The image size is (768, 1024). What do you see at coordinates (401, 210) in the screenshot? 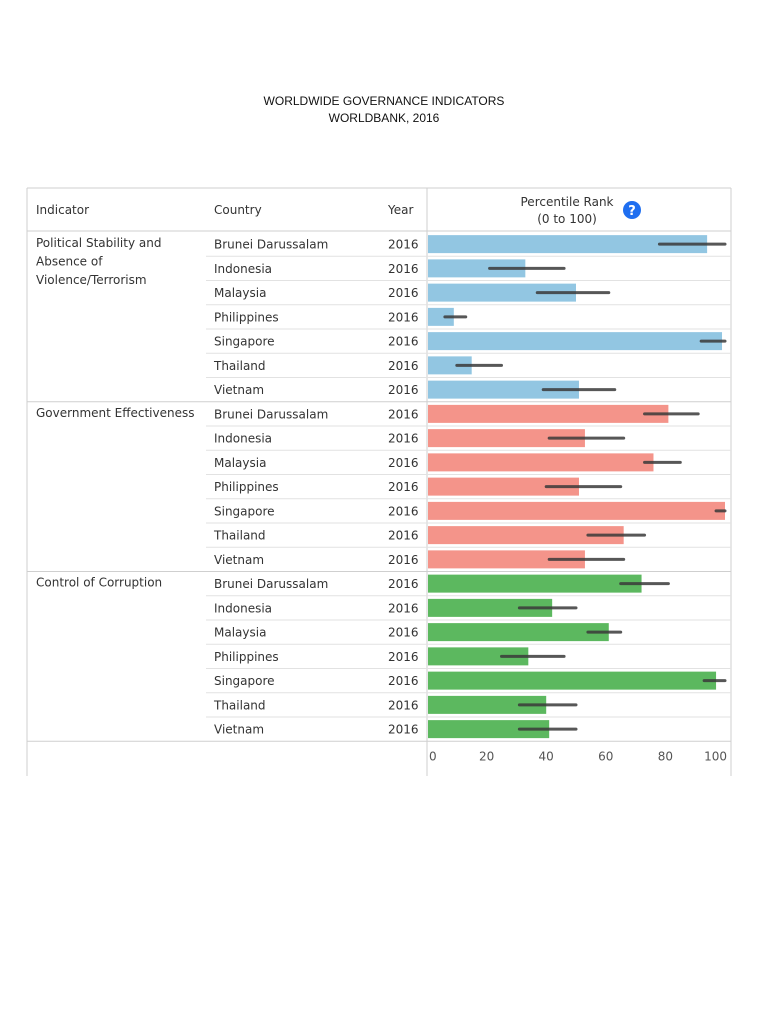
I see `header-year: Year` at bounding box center [401, 210].